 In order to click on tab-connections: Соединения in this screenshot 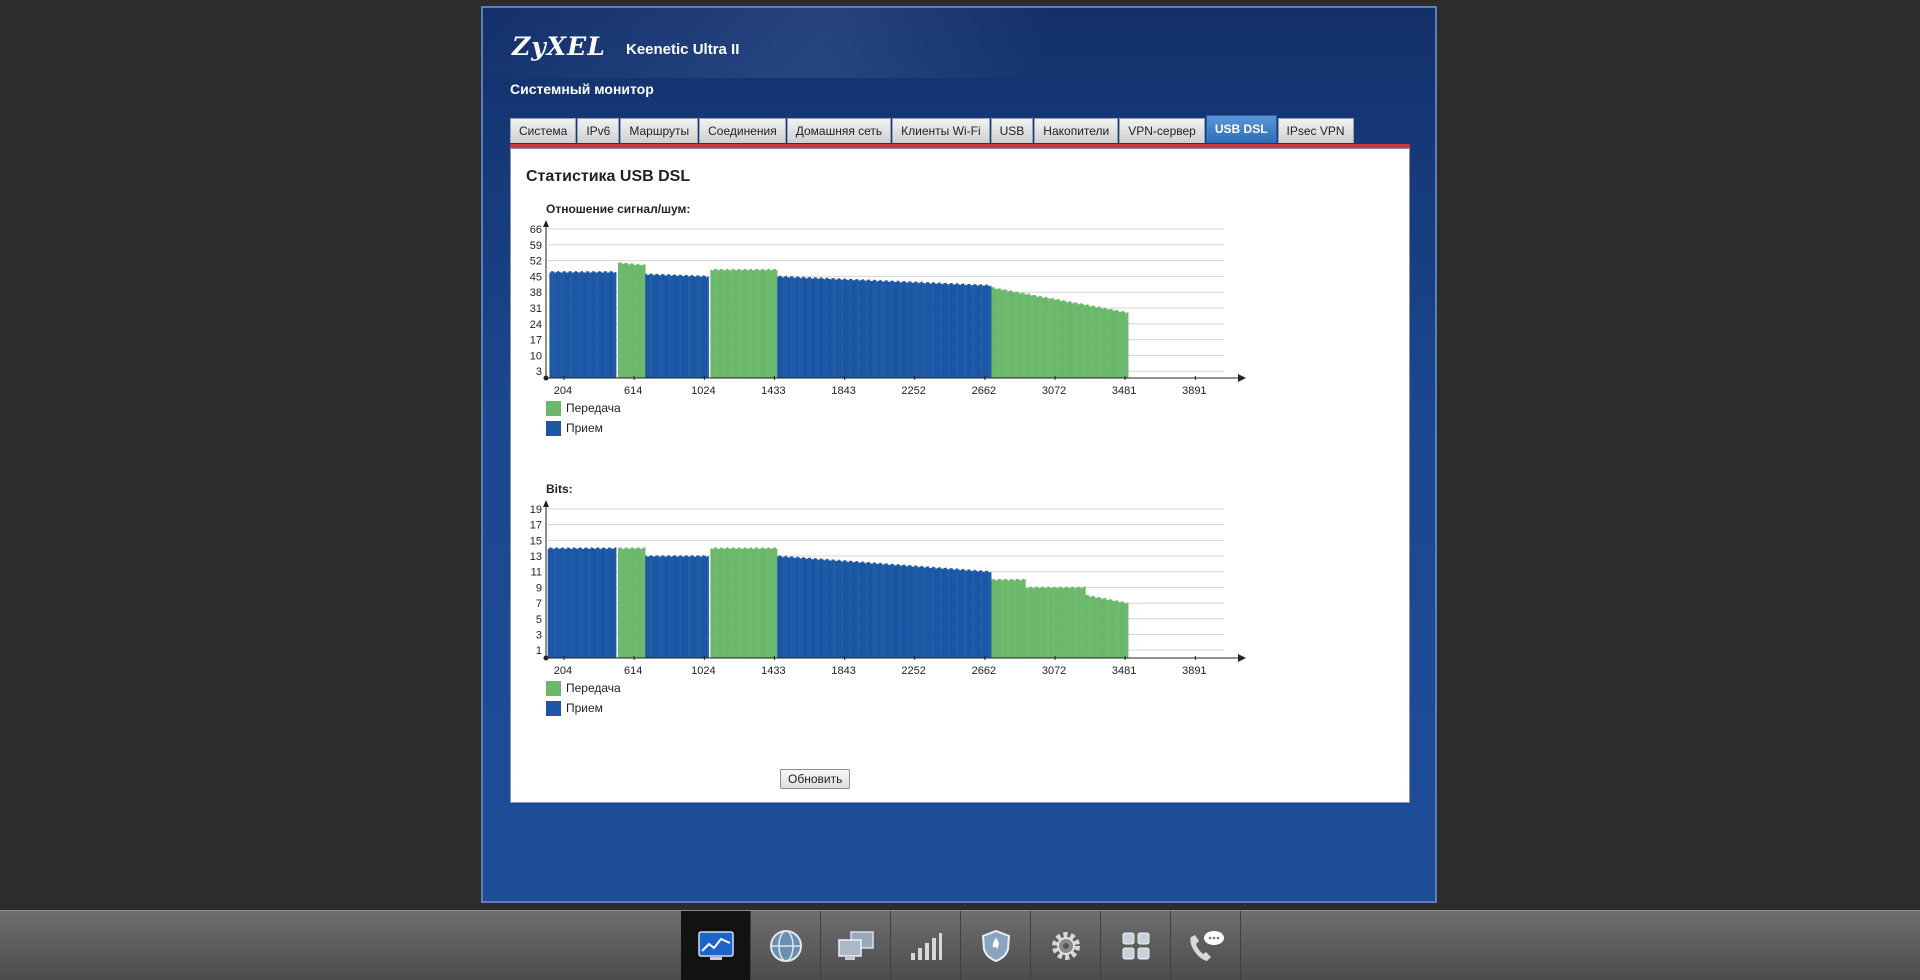, I will do `click(742, 130)`.